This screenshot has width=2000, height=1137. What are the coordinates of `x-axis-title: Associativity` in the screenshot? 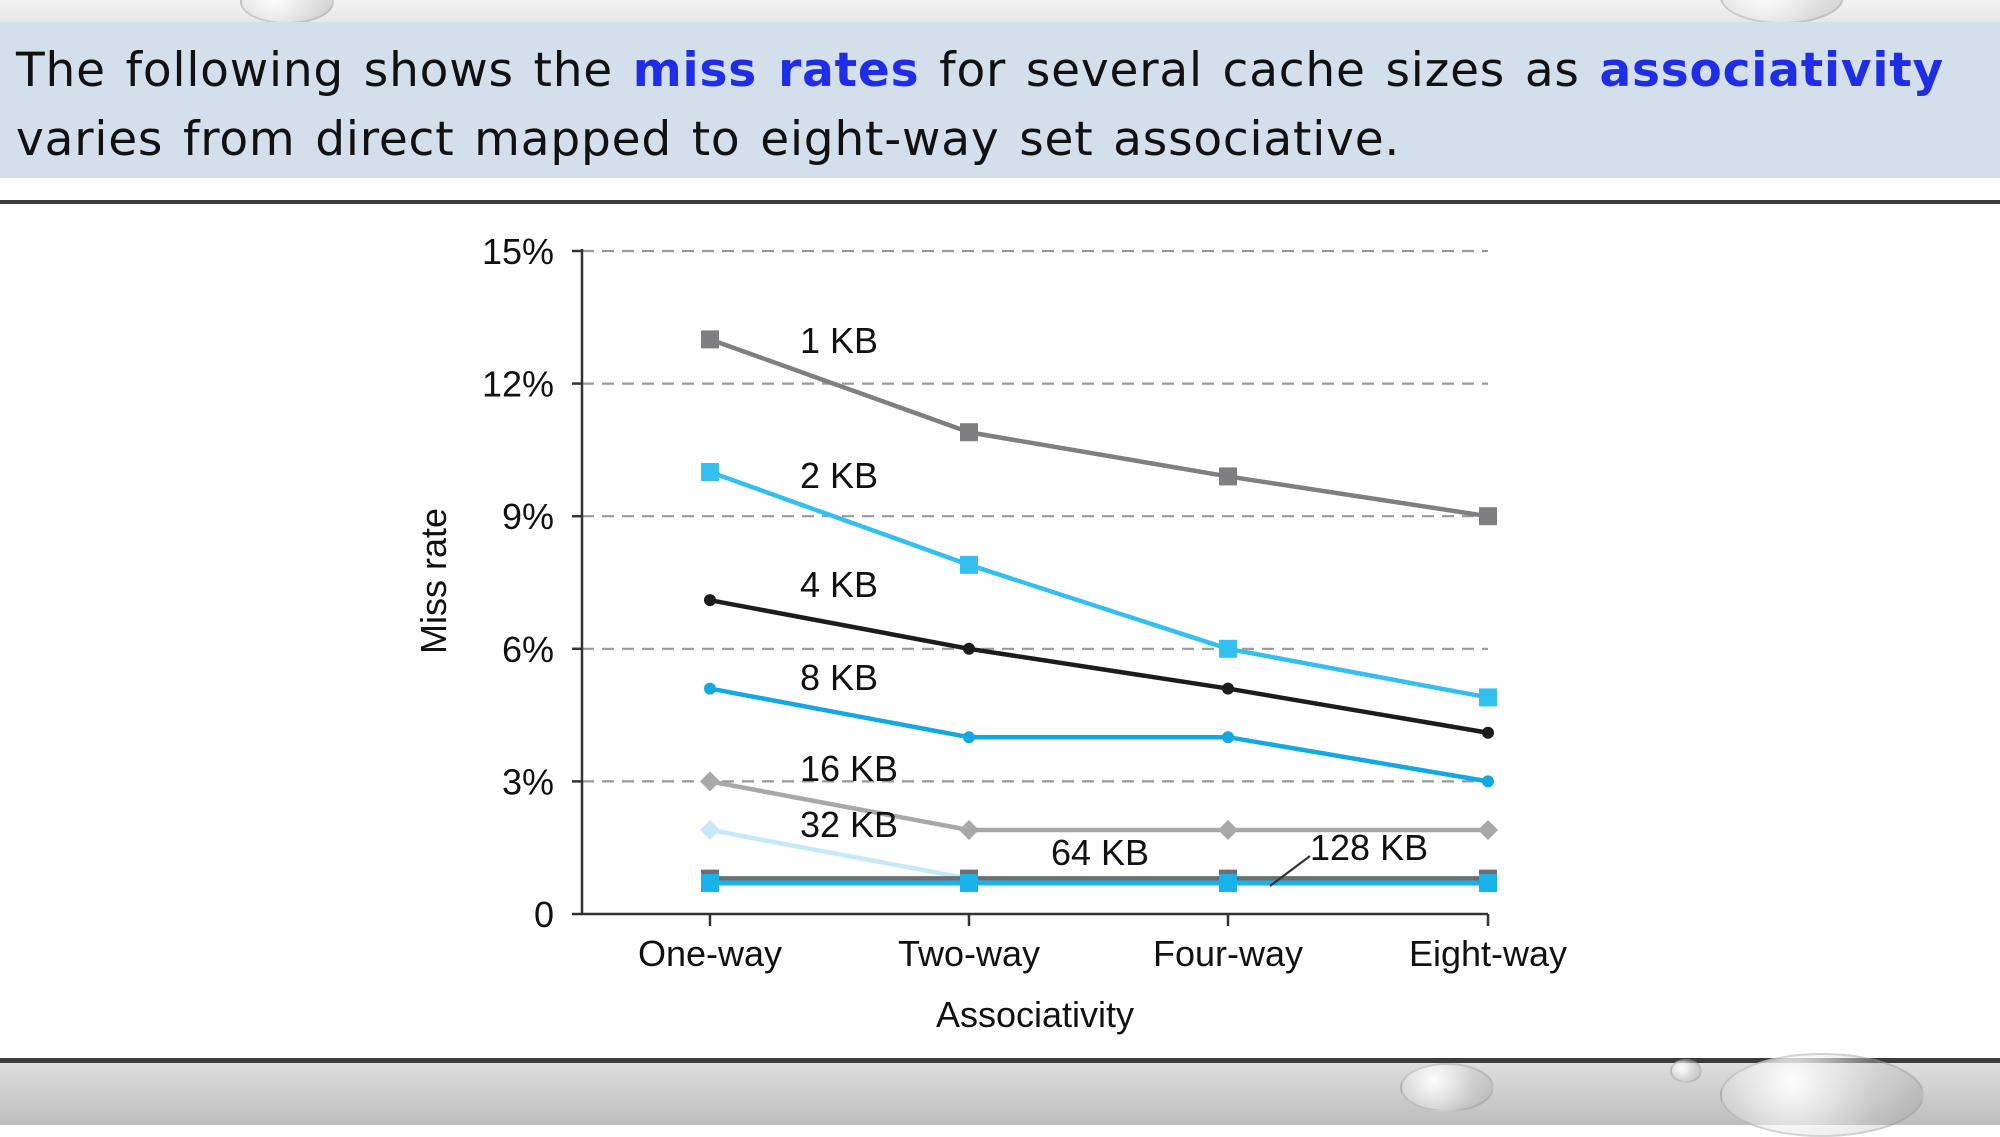 It's located at (1035, 1014).